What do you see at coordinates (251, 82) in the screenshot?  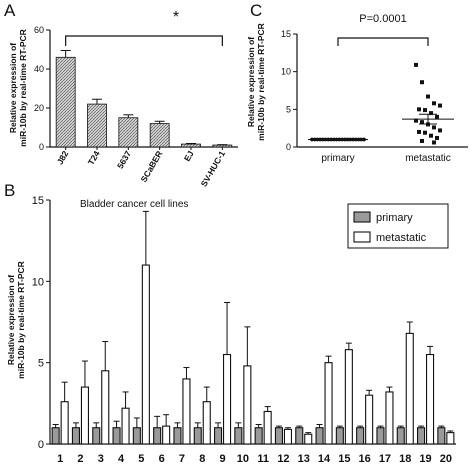 I see `panel-c-ylabel-line1: Relative expression of` at bounding box center [251, 82].